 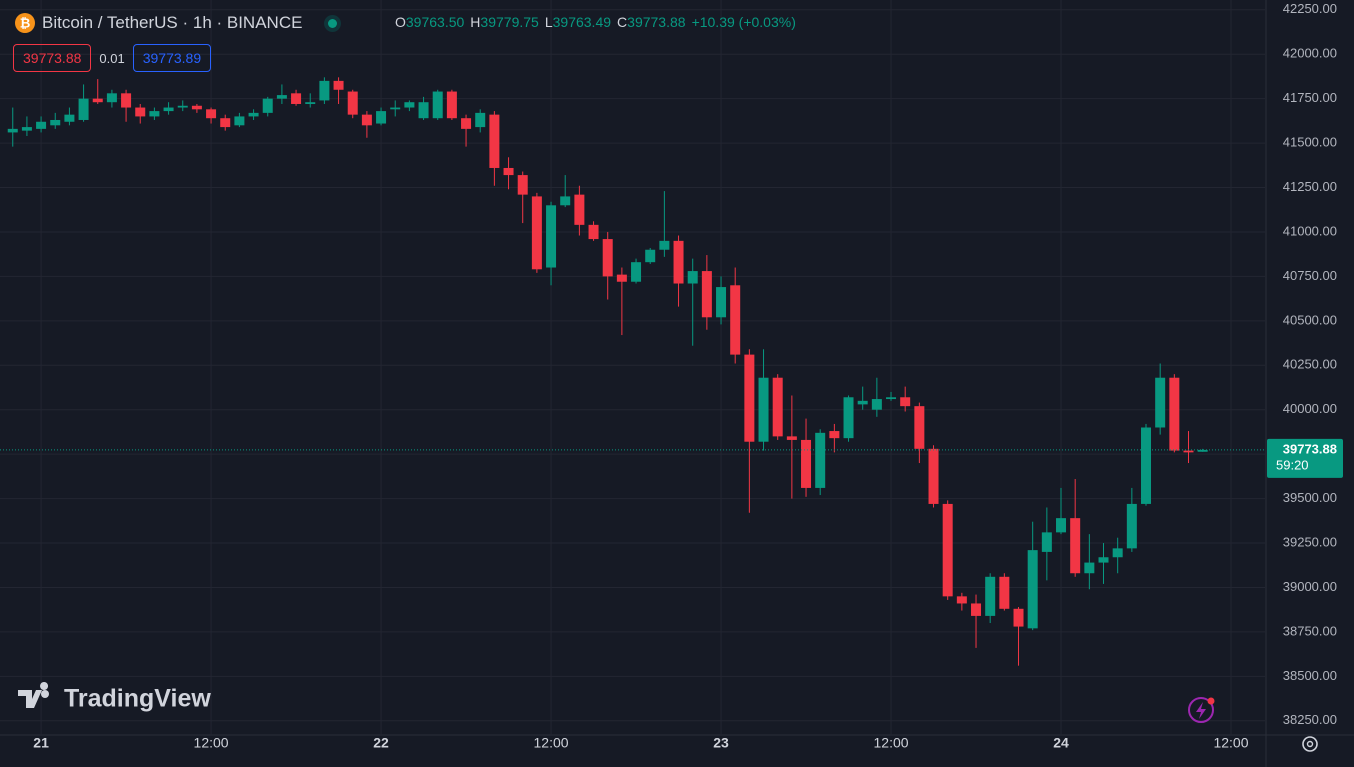 What do you see at coordinates (1310, 408) in the screenshot?
I see `y-tick-label: 40000.00` at bounding box center [1310, 408].